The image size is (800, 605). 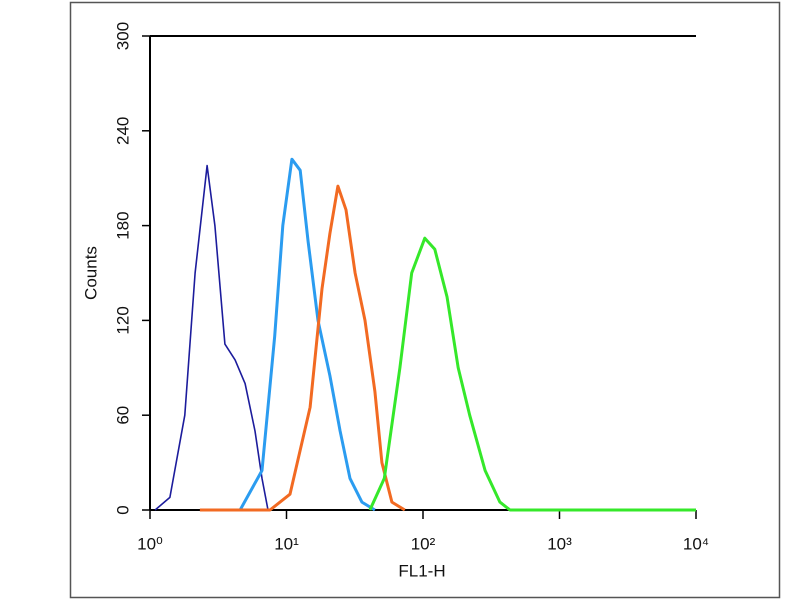 I want to click on x-tick-label: 10³, so click(x=559, y=543).